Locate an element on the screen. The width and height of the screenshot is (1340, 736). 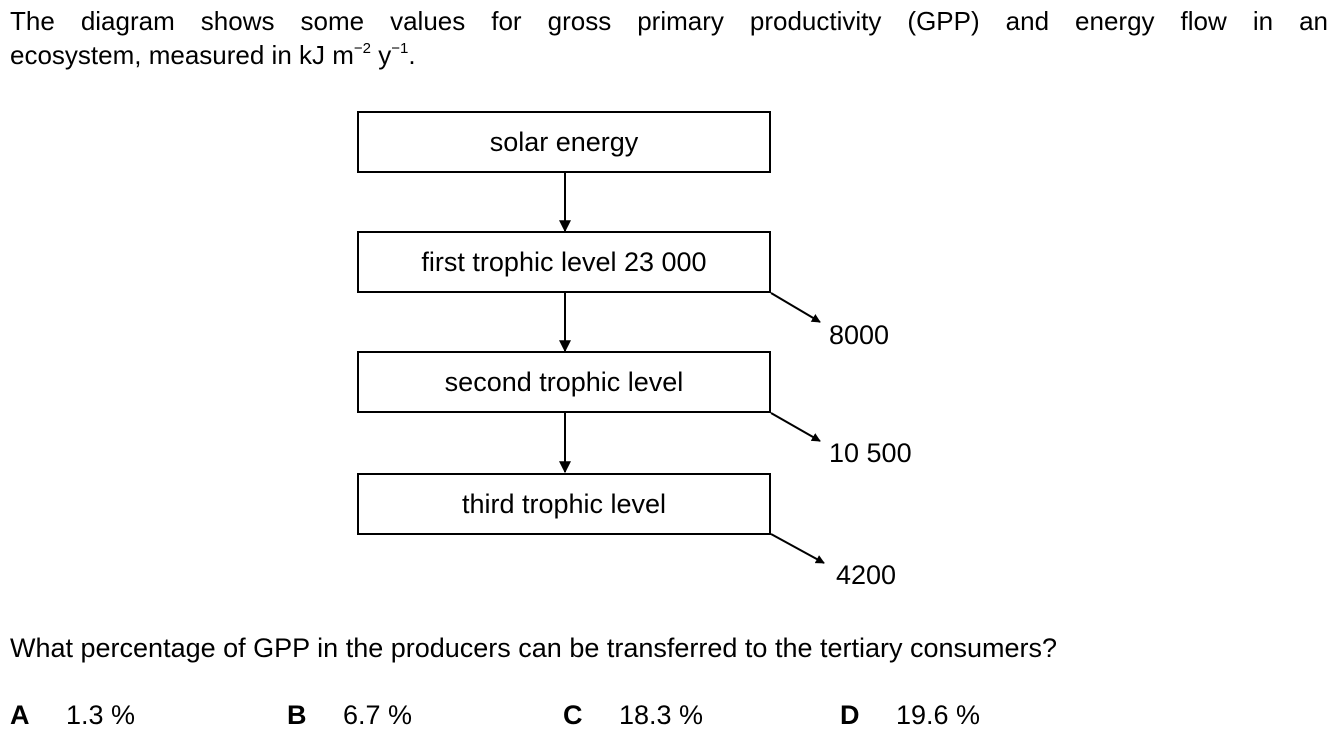
stem-exponent-2: −1 is located at coordinates (400, 48).